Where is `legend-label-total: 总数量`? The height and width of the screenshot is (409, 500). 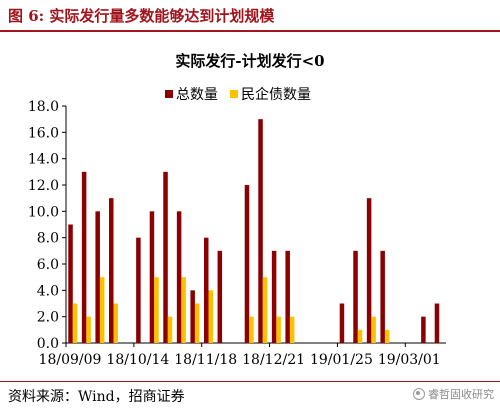 legend-label-total: 总数量 is located at coordinates (197, 95).